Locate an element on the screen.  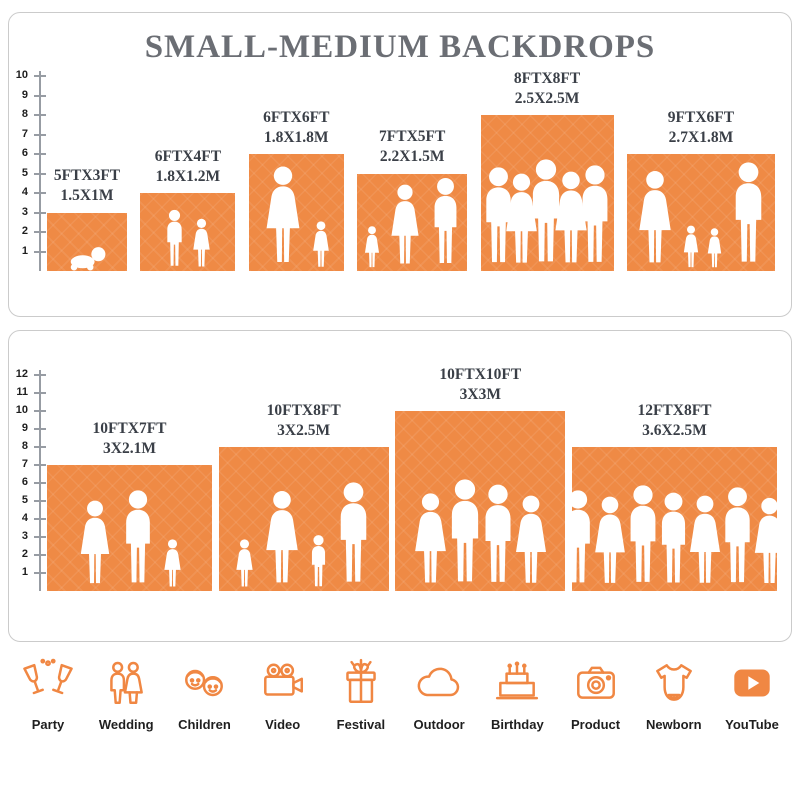
backdrop-bar-10x10: 10FTX10FT 3X3M is located at coordinates (480, 478).